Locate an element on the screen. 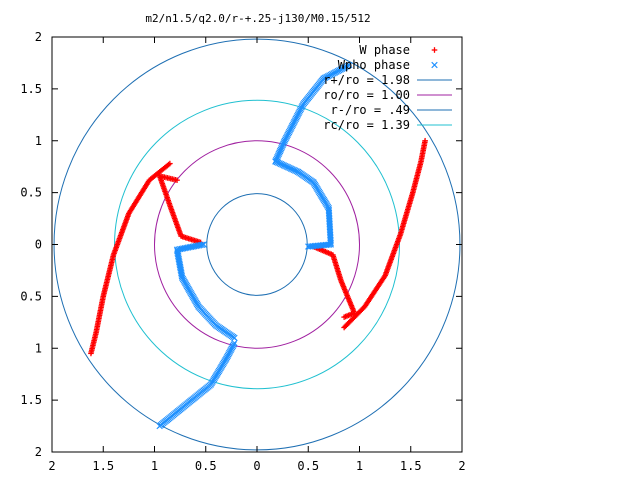 Image resolution: width=640 pixels, height=480 pixels. x-tick-label-8: 2 is located at coordinates (461, 466).